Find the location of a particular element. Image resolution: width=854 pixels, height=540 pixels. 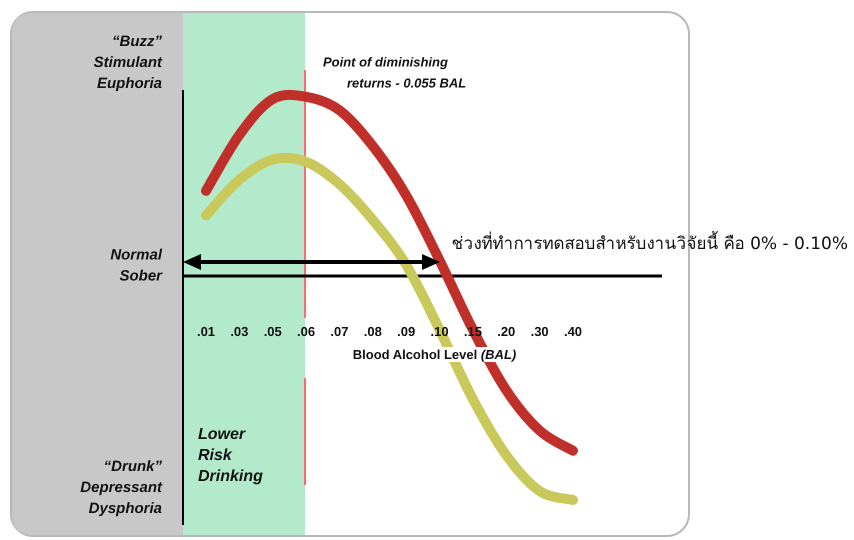

text: “Buzz” Stimulant Euphoria is located at coordinates (128, 62).